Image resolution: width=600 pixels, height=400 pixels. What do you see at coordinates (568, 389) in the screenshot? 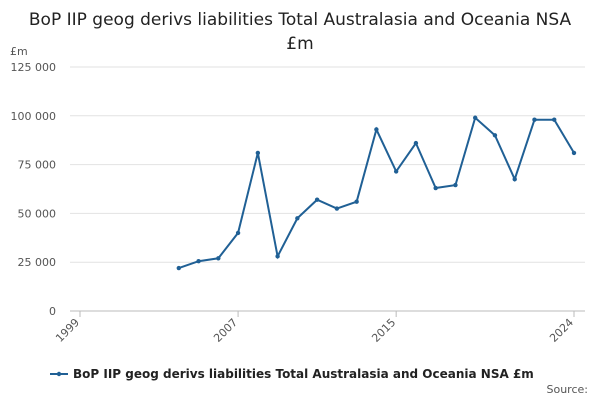
I see `source-label: Source:` at bounding box center [568, 389].